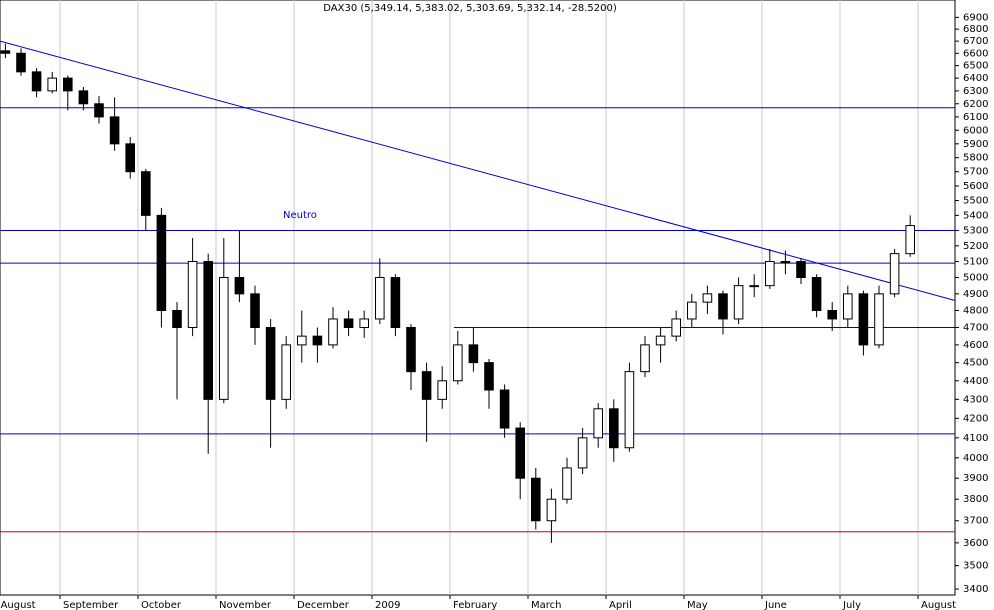 Image resolution: width=994 pixels, height=610 pixels. What do you see at coordinates (975, 458) in the screenshot?
I see `y-tick-label: 4000` at bounding box center [975, 458].